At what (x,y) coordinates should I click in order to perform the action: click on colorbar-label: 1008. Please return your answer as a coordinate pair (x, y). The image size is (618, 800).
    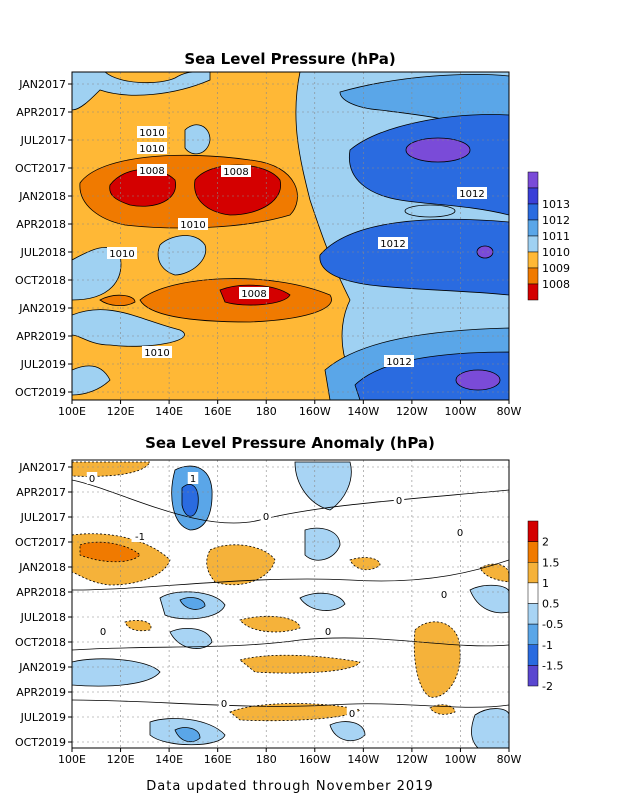
    Looking at the image, I should click on (556, 284).